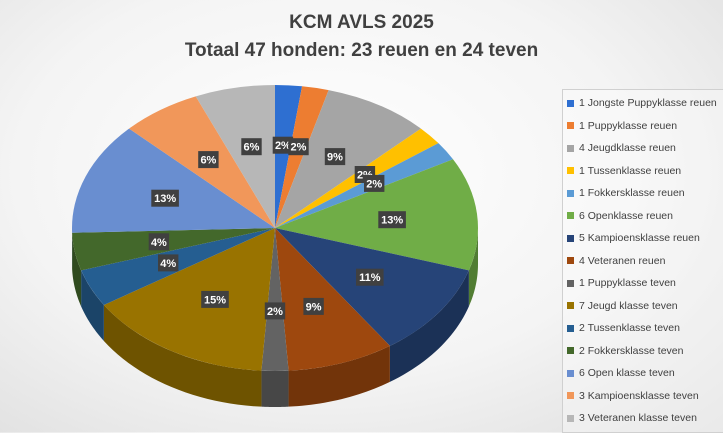  What do you see at coordinates (639, 238) in the screenshot?
I see `legend-label: 5 Kampioensklasse reuen` at bounding box center [639, 238].